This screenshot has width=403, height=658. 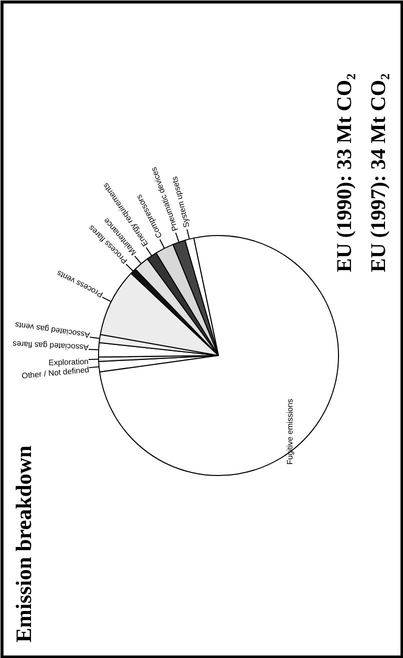 What do you see at coordinates (23, 543) in the screenshot?
I see `text: Emission breakdown` at bounding box center [23, 543].